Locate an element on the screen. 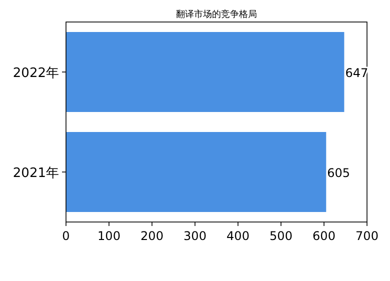  x-tick-label: 0 is located at coordinates (66, 236).